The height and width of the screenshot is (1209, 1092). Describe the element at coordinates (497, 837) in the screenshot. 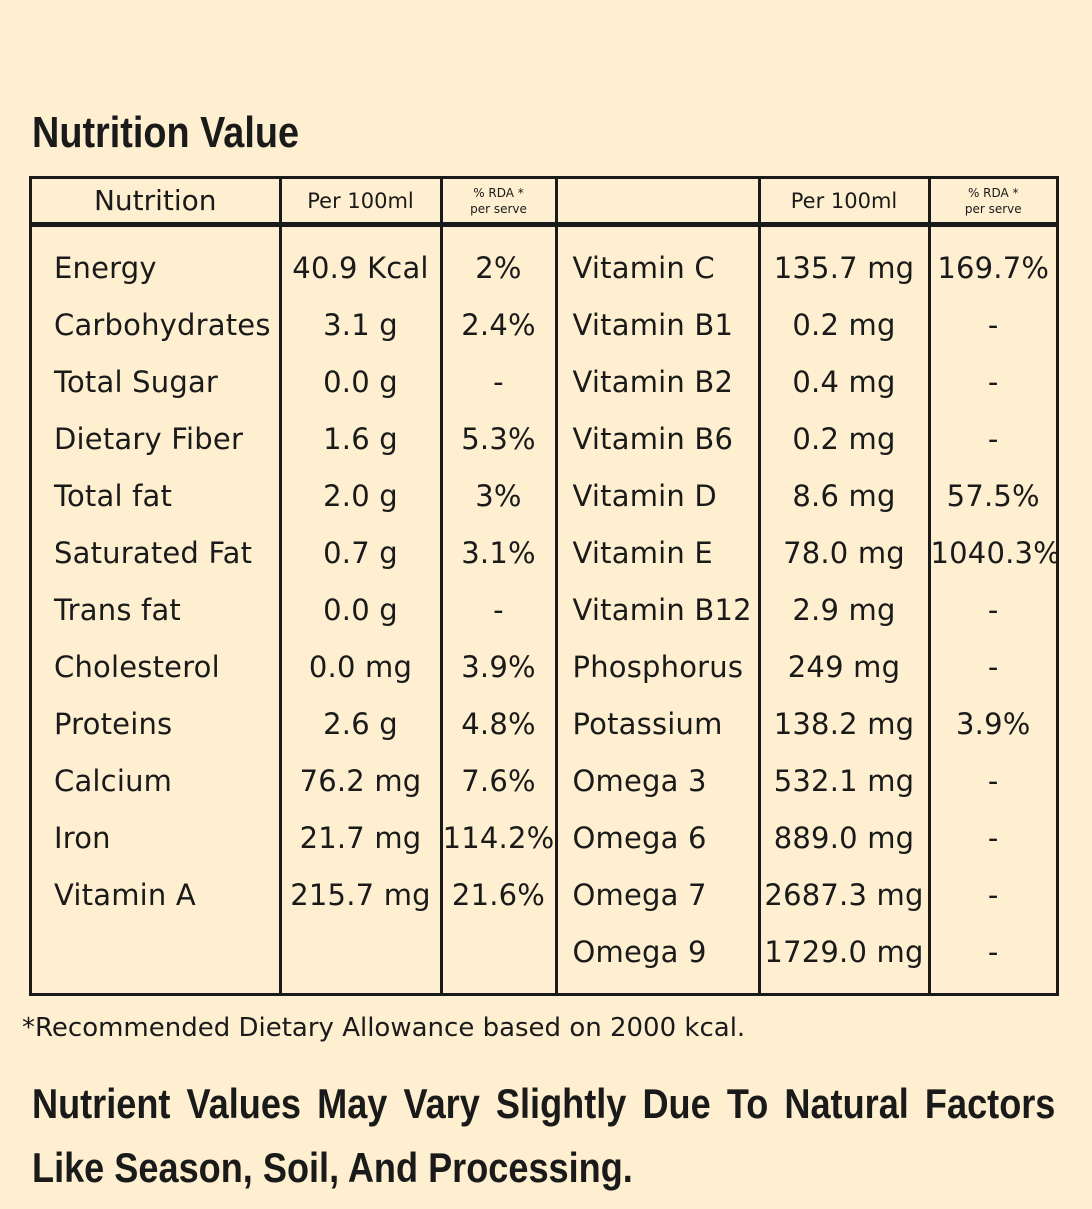

I see `rda-value-left: 114.2%` at that location.